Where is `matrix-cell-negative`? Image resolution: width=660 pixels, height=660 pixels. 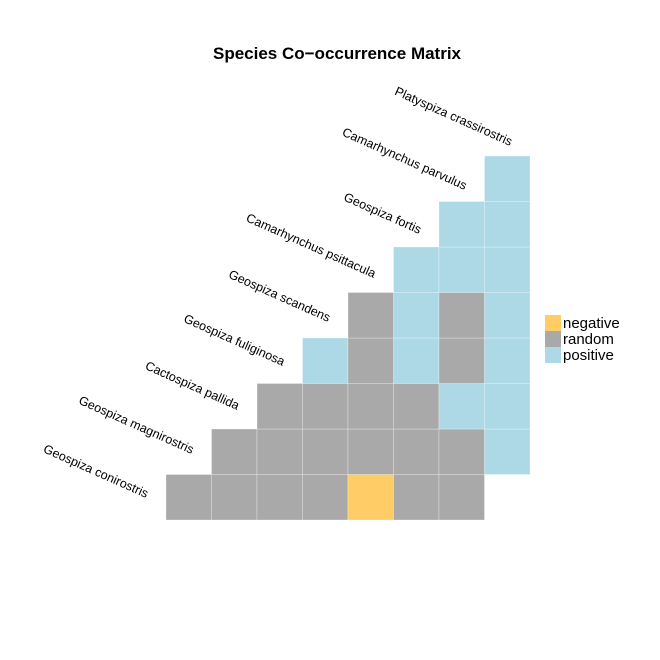
matrix-cell-negative is located at coordinates (370, 497).